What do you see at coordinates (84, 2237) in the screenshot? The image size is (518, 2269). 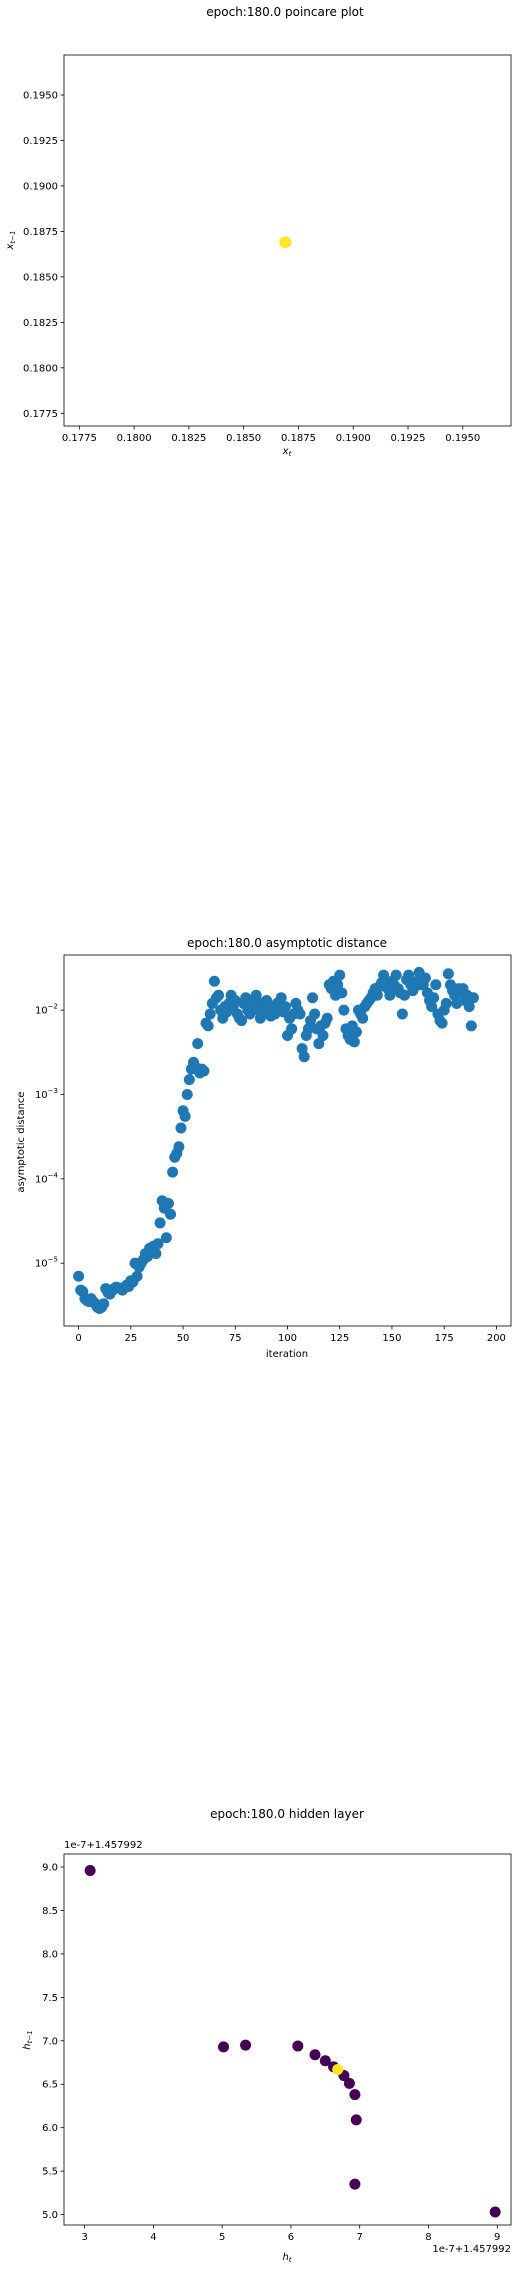 I see `x-tick-label: 3` at bounding box center [84, 2237].